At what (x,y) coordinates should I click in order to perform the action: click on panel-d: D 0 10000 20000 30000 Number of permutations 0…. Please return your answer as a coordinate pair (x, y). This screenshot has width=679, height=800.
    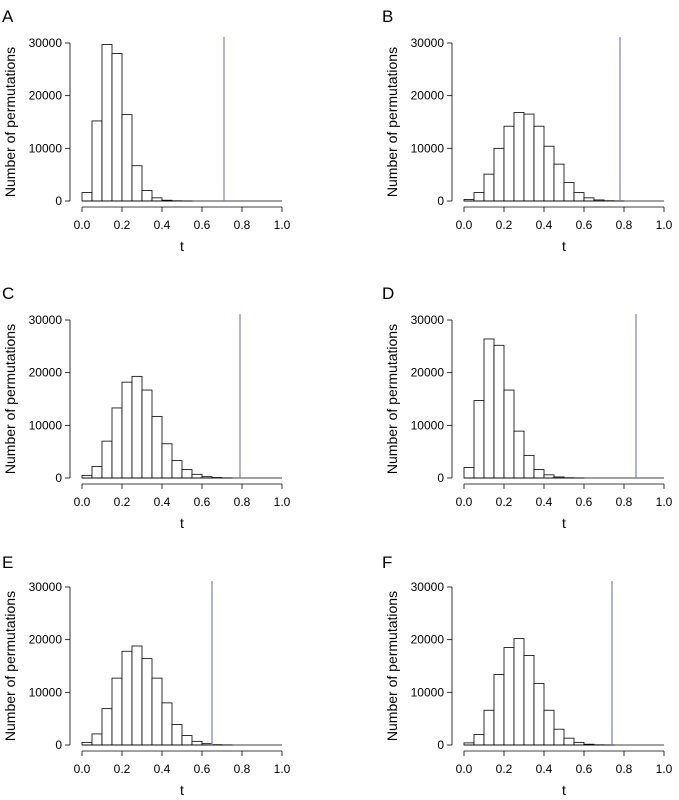
    Looking at the image, I should click on (527, 407).